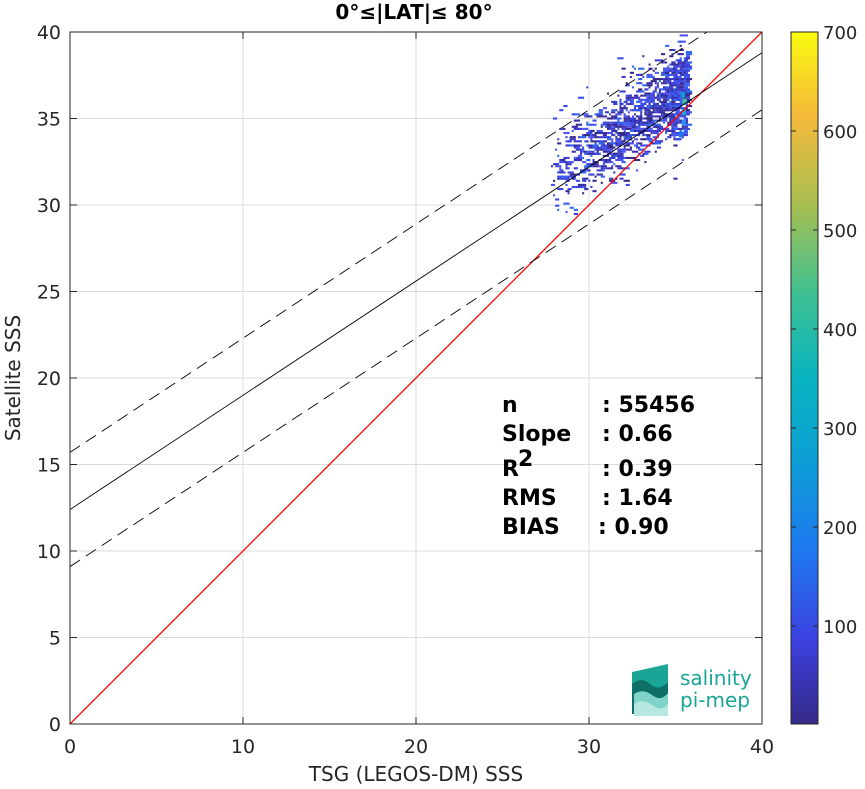 The image size is (865, 789). I want to click on wave-logo-icon, so click(650, 690).